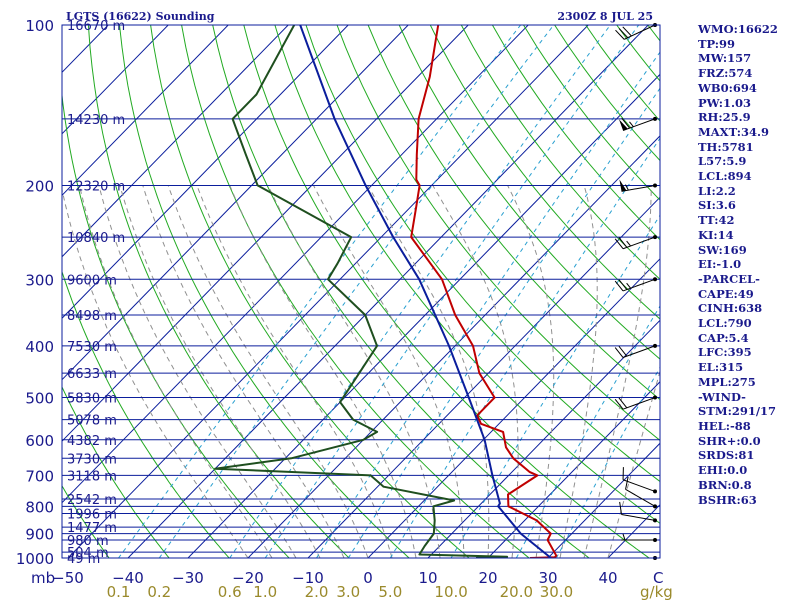 This screenshot has width=800, height=600. What do you see at coordinates (92, 441) in the screenshot?
I see `height-level-label: 4382 m` at bounding box center [92, 441].